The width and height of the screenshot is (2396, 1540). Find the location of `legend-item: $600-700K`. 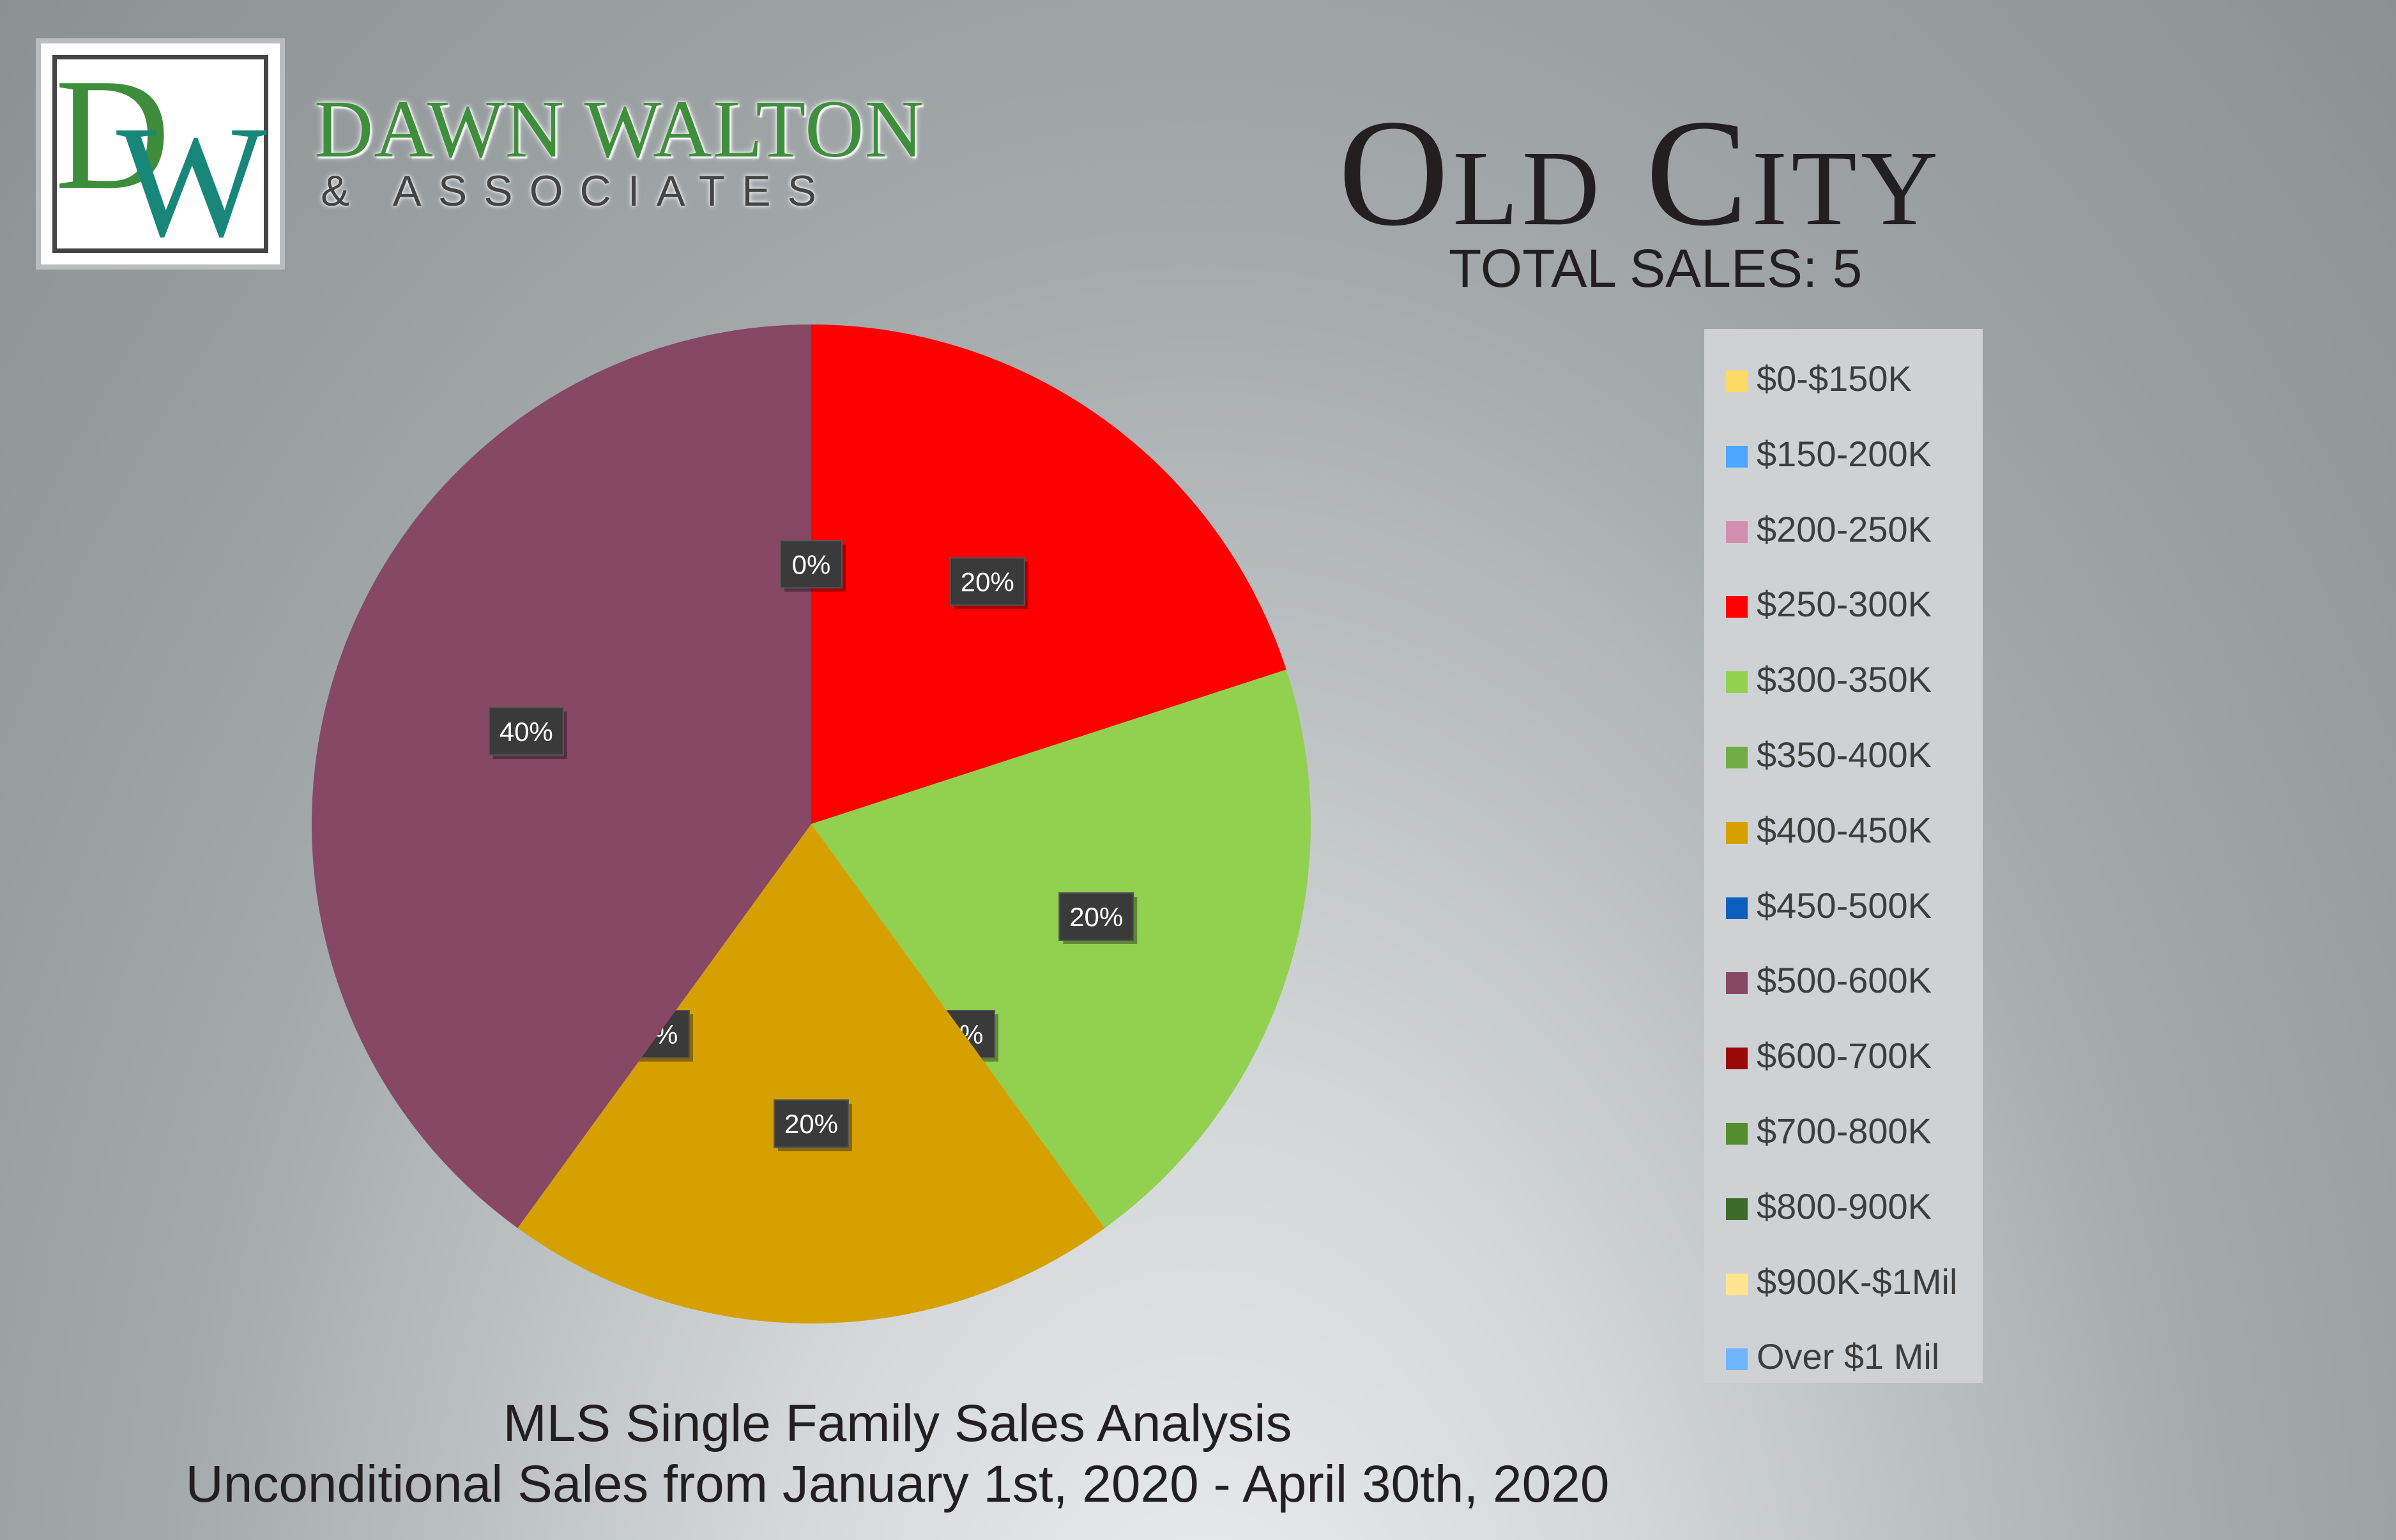

legend-item: $600-700K is located at coordinates (1843, 1049).